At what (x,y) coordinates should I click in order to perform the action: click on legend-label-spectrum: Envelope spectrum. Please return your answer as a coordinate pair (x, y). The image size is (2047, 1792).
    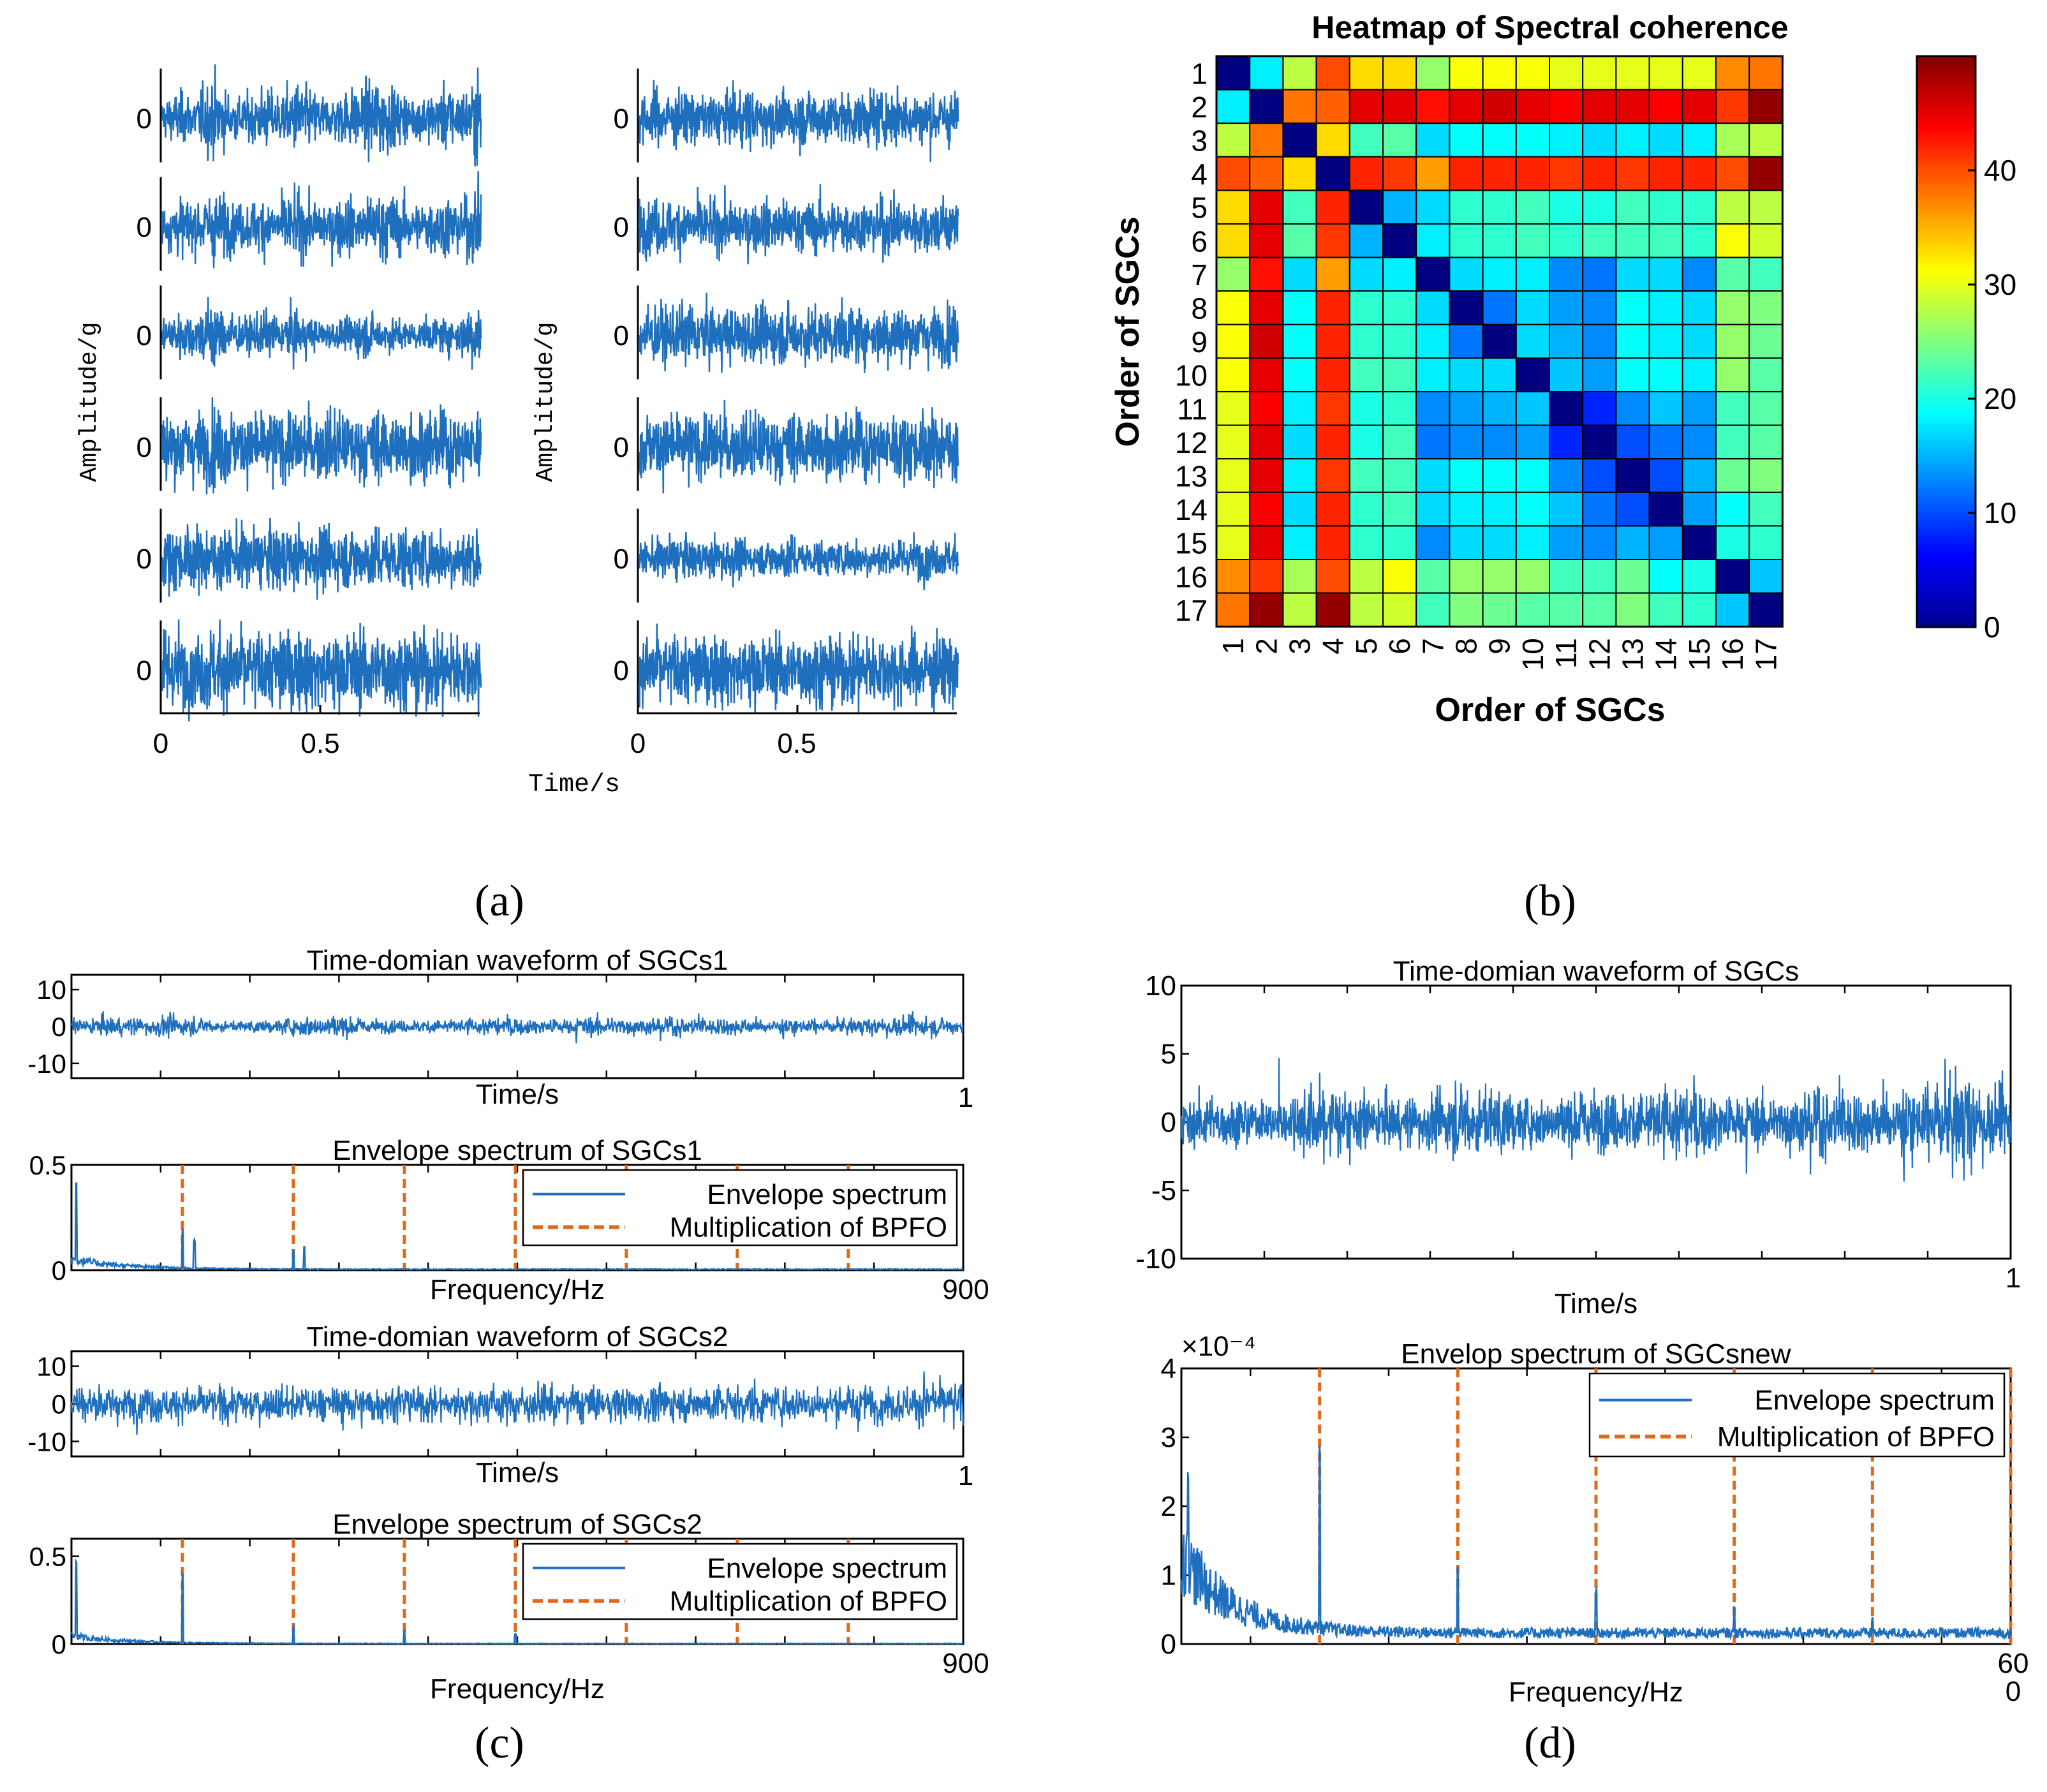
    Looking at the image, I should click on (1874, 1400).